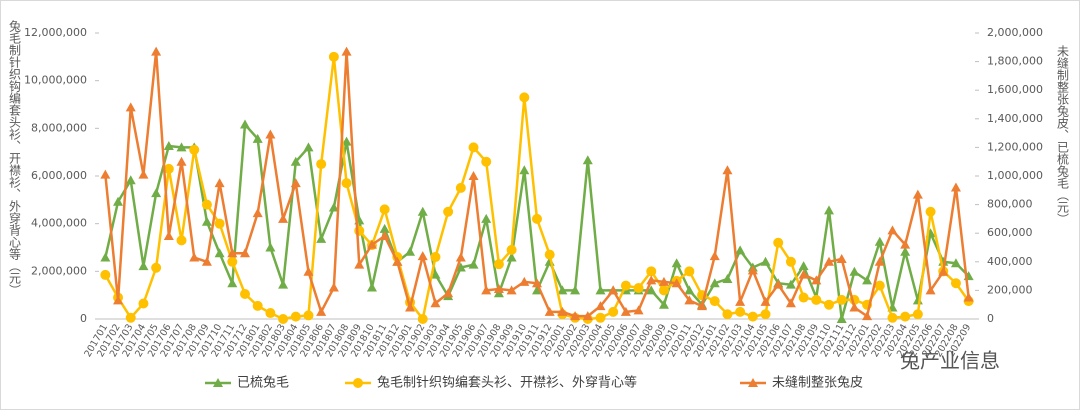 The height and width of the screenshot is (410, 1080). What do you see at coordinates (507, 383) in the screenshot?
I see `legend-label: 兔毛制针织钩编套头衫、开襟衫、外穿背心等` at bounding box center [507, 383].